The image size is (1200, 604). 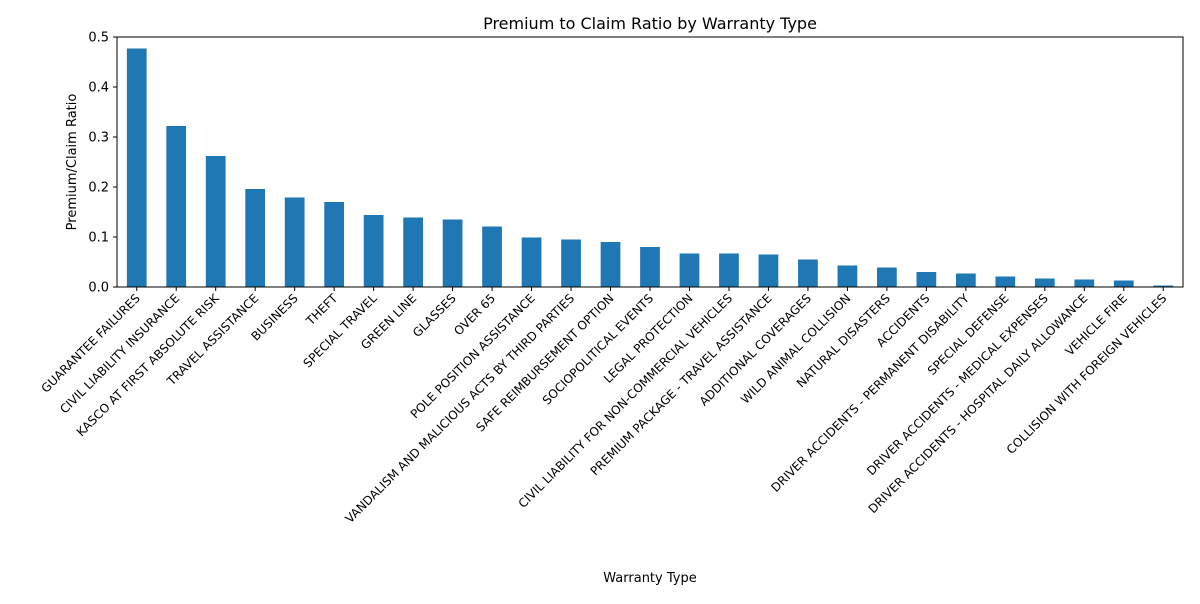 I want to click on y-tick-label: 0.3, so click(x=98, y=138).